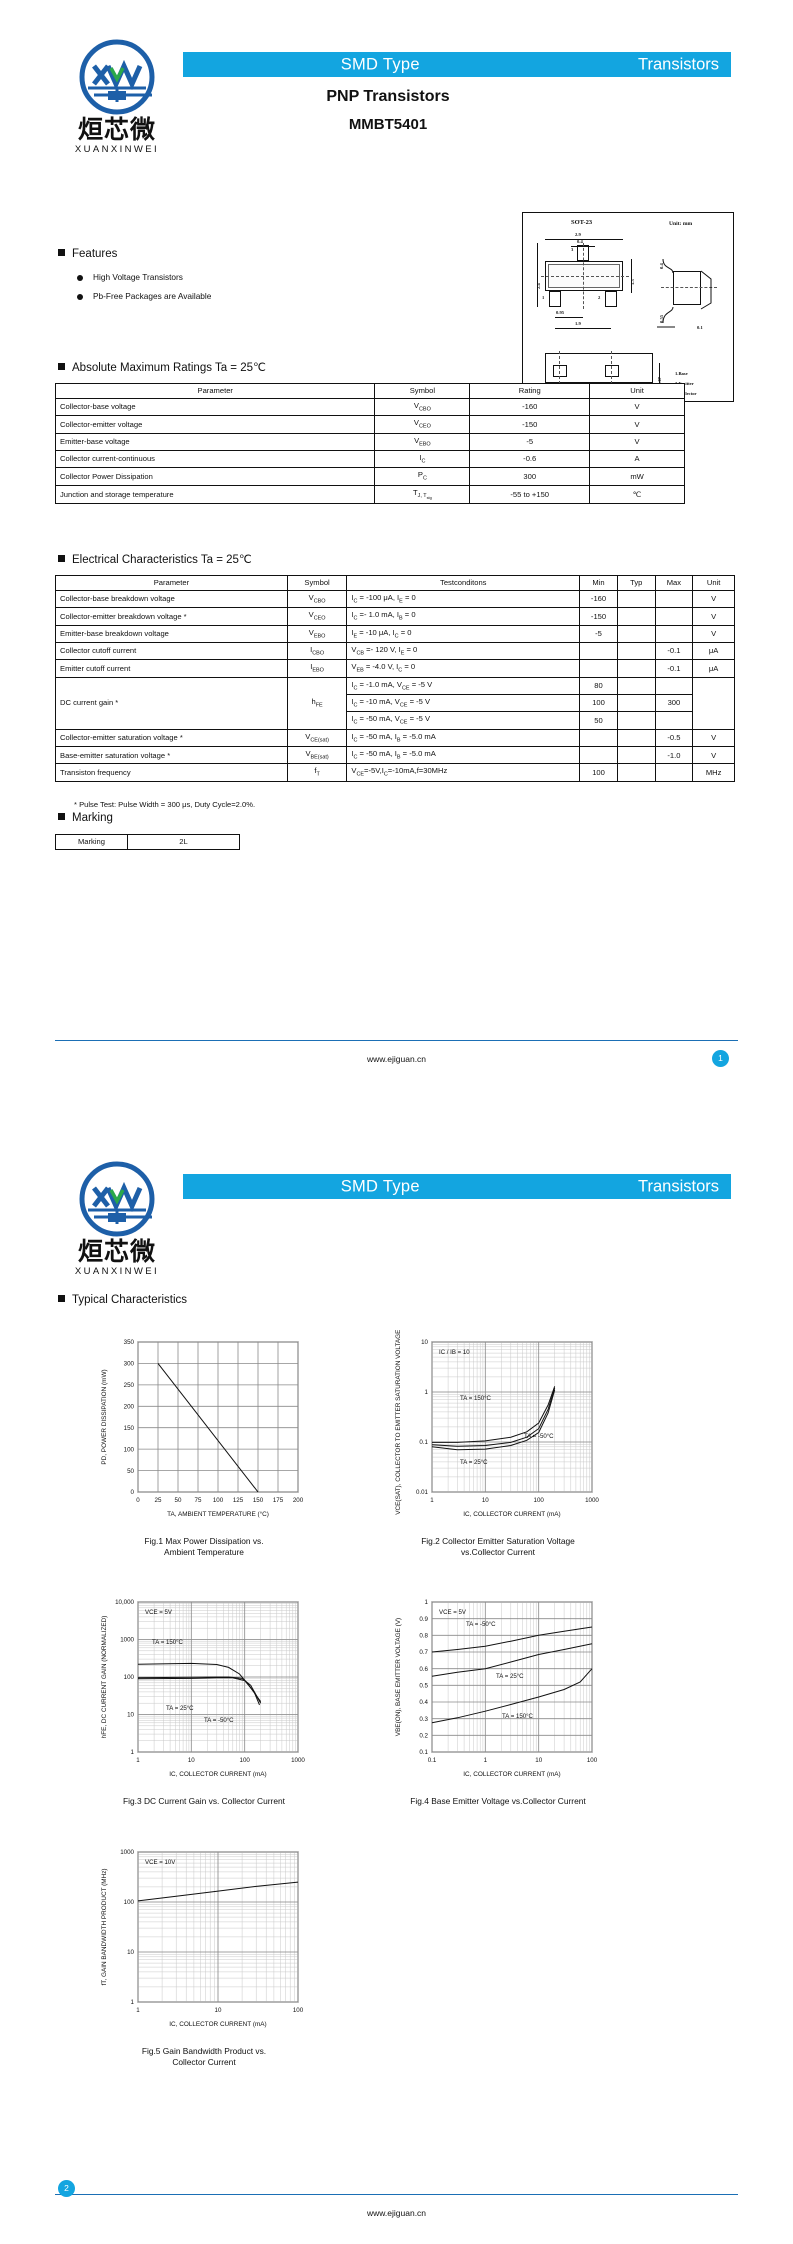 This screenshot has height=2244, width=793. What do you see at coordinates (369, 442) in the screenshot?
I see `table-row: Emitter-base voltage VEBO -5 V` at bounding box center [369, 442].